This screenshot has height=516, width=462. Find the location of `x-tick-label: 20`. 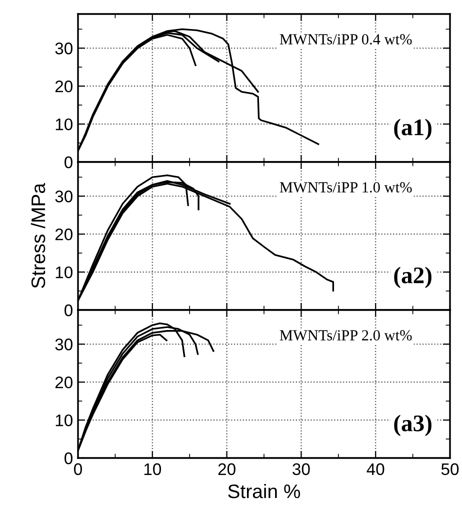

x-tick-label: 20 is located at coordinates (227, 469).